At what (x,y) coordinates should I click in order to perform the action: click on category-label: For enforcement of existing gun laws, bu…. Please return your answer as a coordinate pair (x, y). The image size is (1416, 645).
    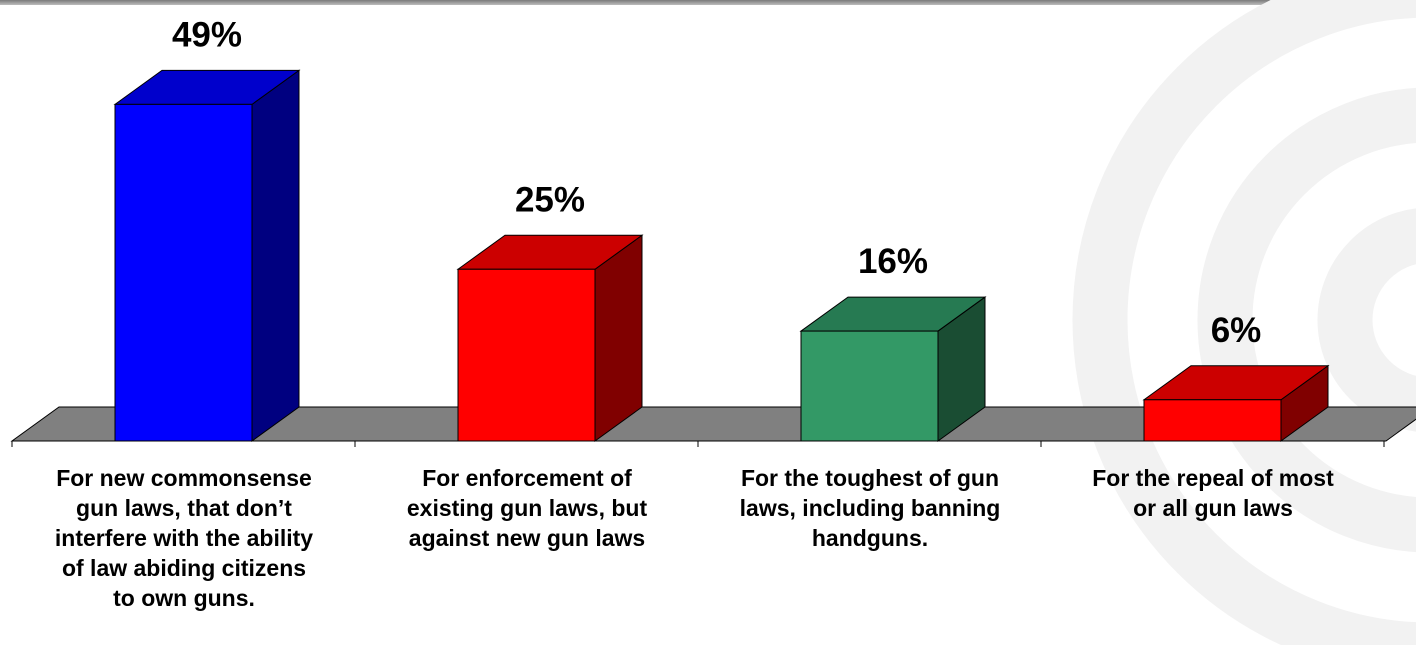
    Looking at the image, I should click on (527, 508).